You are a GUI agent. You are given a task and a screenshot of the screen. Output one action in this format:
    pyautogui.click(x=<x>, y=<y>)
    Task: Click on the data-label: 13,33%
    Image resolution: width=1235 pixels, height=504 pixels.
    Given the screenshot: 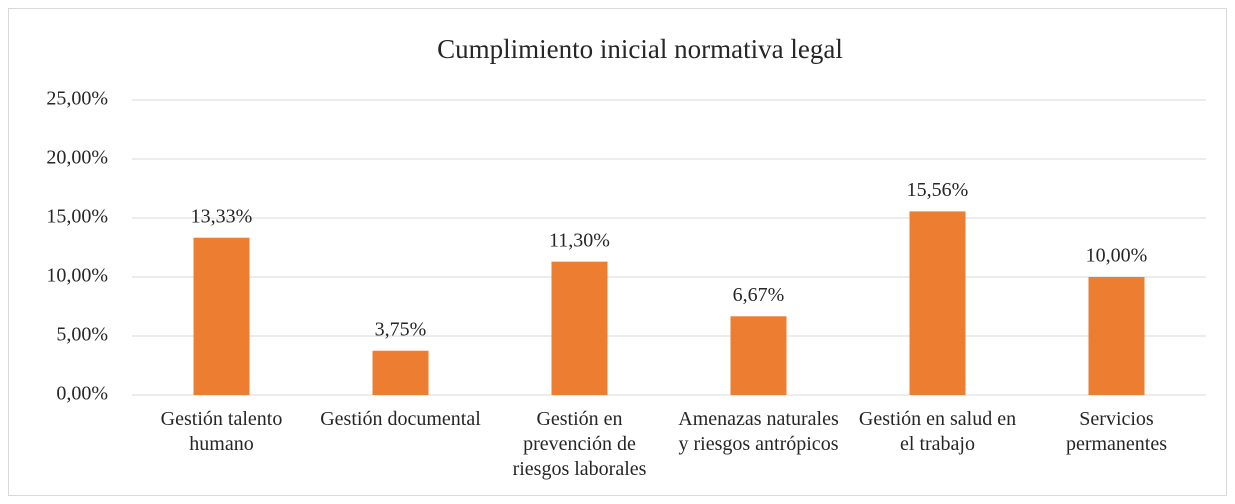 What is the action you would take?
    pyautogui.click(x=222, y=216)
    